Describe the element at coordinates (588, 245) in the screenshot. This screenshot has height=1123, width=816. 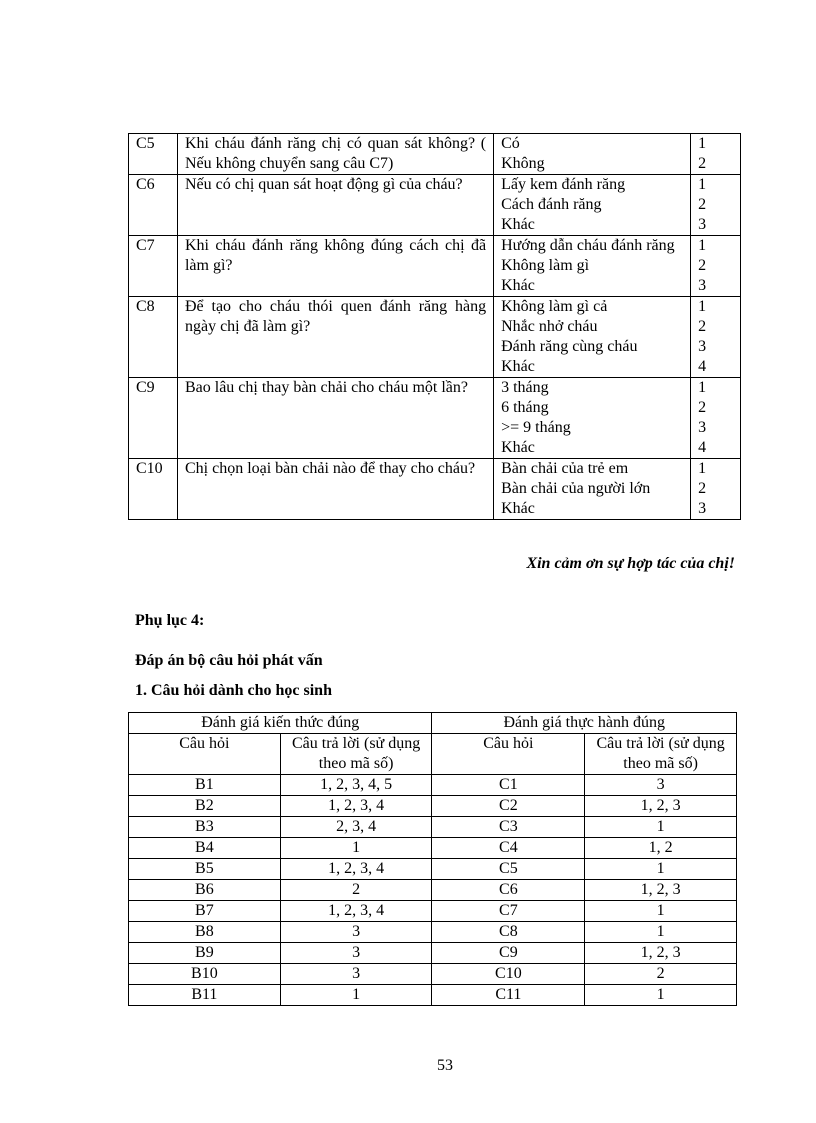
I see `answer-option: Hướng dẫn cháu đánh răng` at that location.